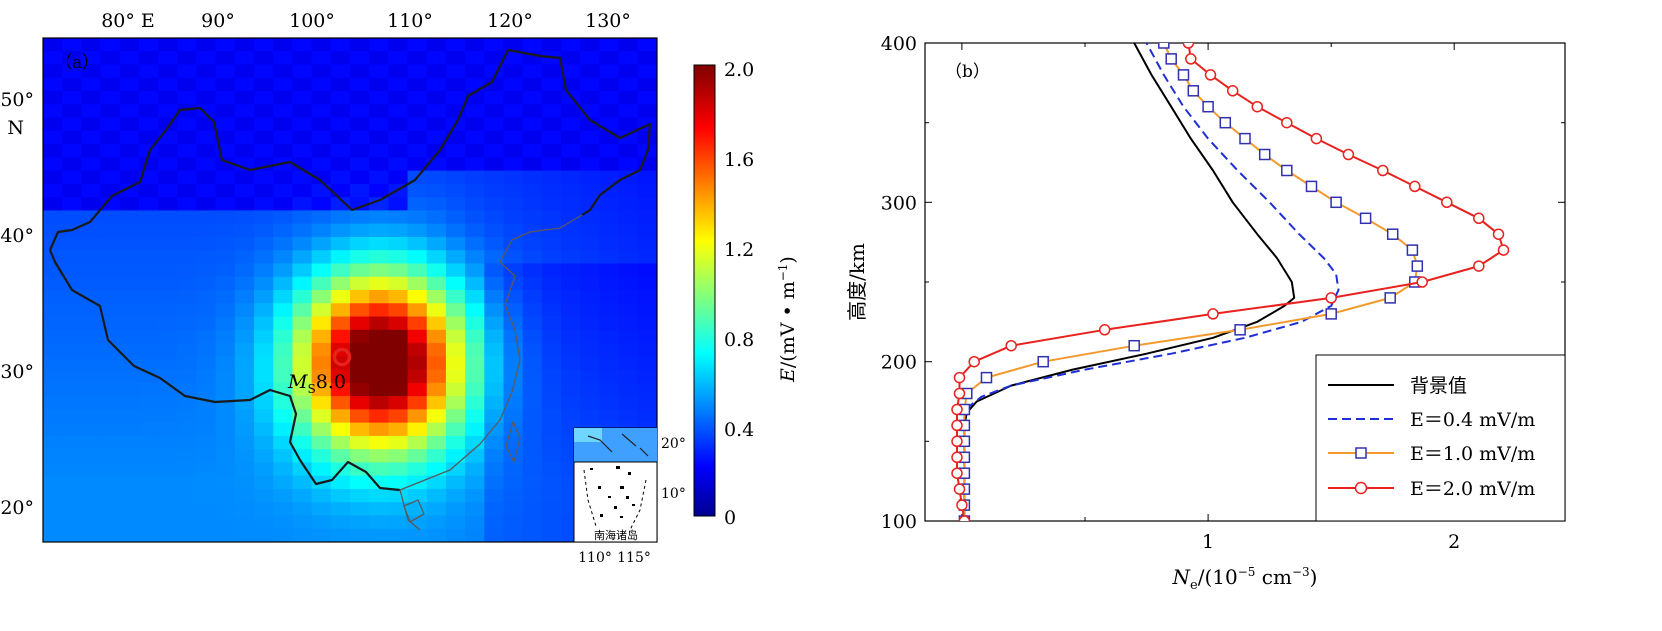 The height and width of the screenshot is (631, 1662). I want to click on data-point, so click(1417, 266).